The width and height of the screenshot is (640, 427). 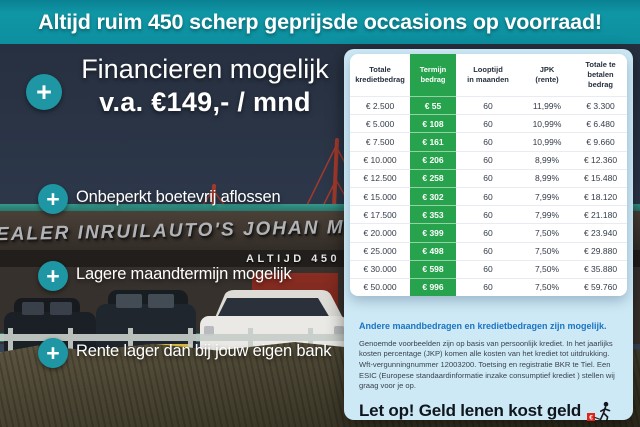 What do you see at coordinates (599, 411) in the screenshot?
I see `money-drag-icon: €` at bounding box center [599, 411].